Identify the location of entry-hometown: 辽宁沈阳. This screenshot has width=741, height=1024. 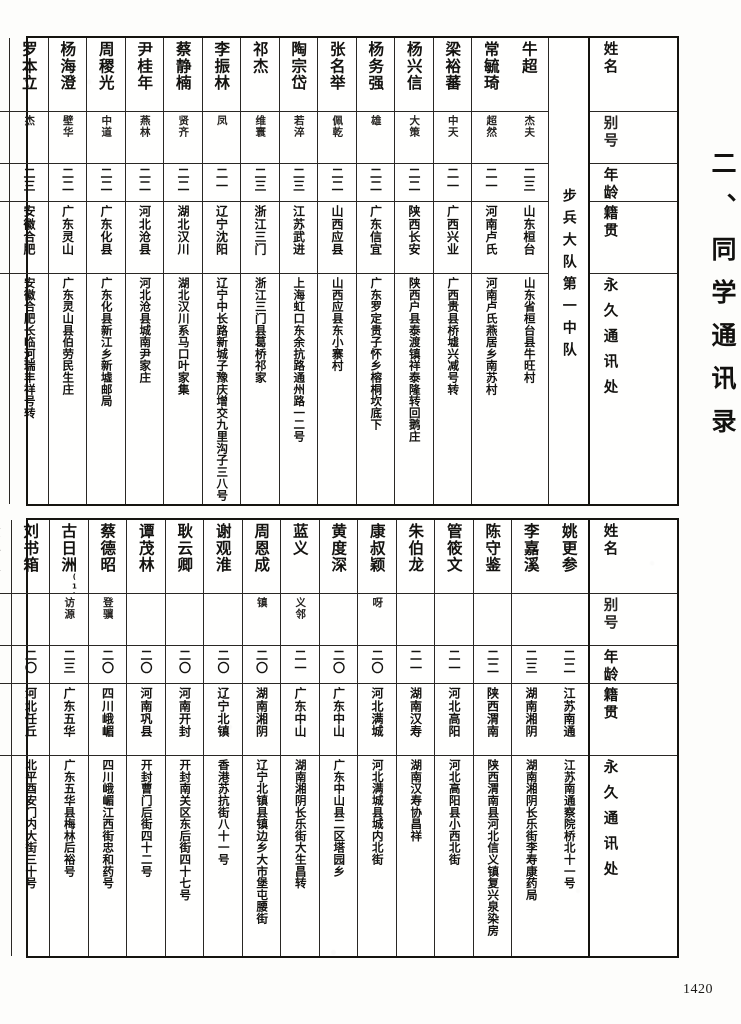
(221, 238).